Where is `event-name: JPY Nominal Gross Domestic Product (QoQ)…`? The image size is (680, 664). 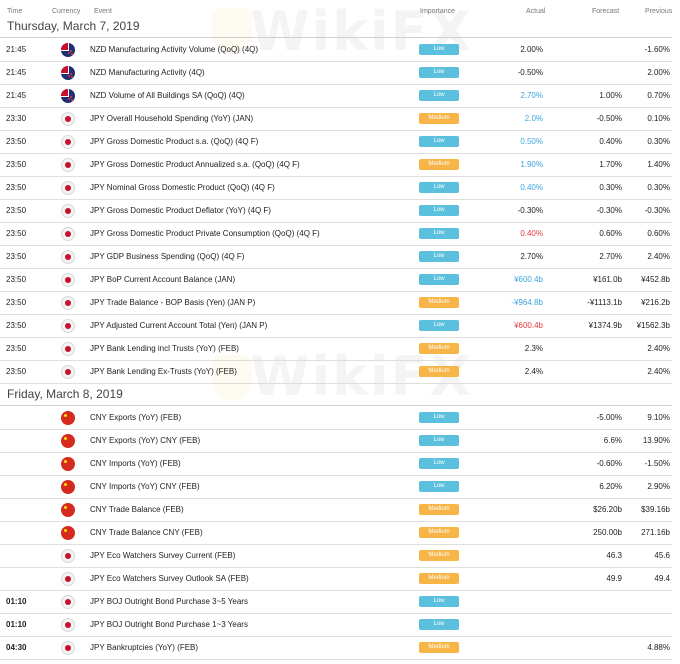
event-name: JPY Nominal Gross Domestic Product (QoQ)… is located at coordinates (182, 187).